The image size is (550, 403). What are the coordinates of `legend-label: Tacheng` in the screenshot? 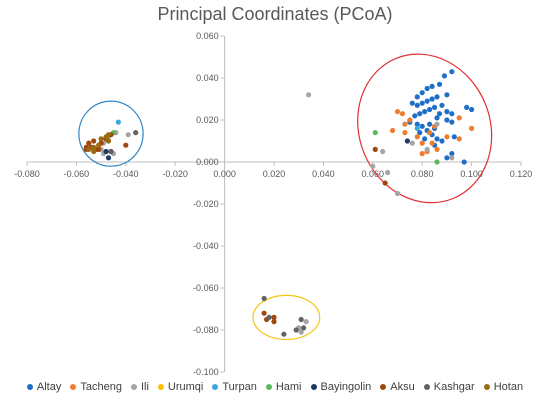 It's located at (101, 387).